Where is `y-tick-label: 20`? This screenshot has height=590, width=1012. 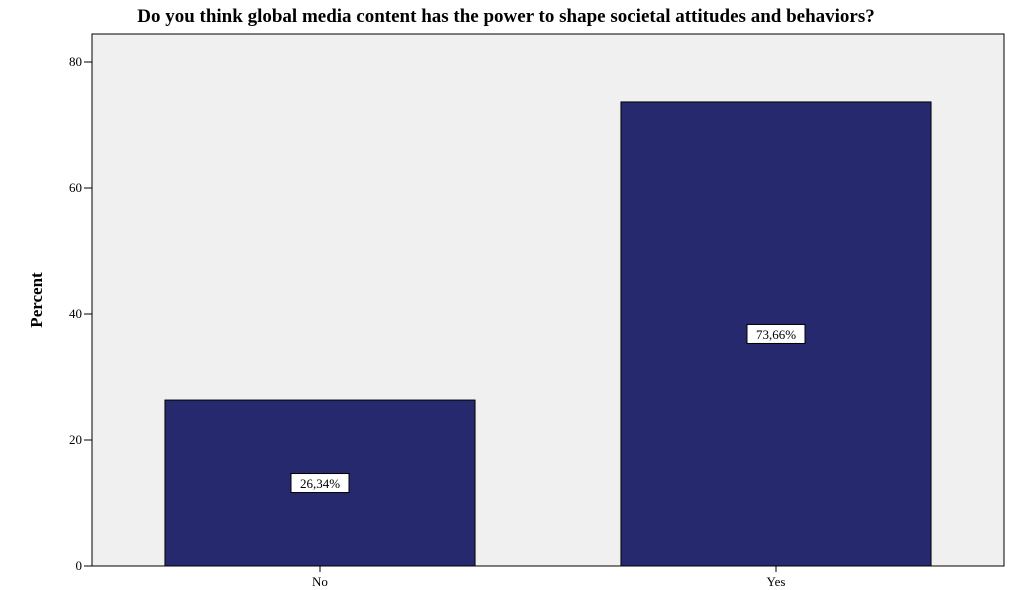 y-tick-label: 20 is located at coordinates (75, 439).